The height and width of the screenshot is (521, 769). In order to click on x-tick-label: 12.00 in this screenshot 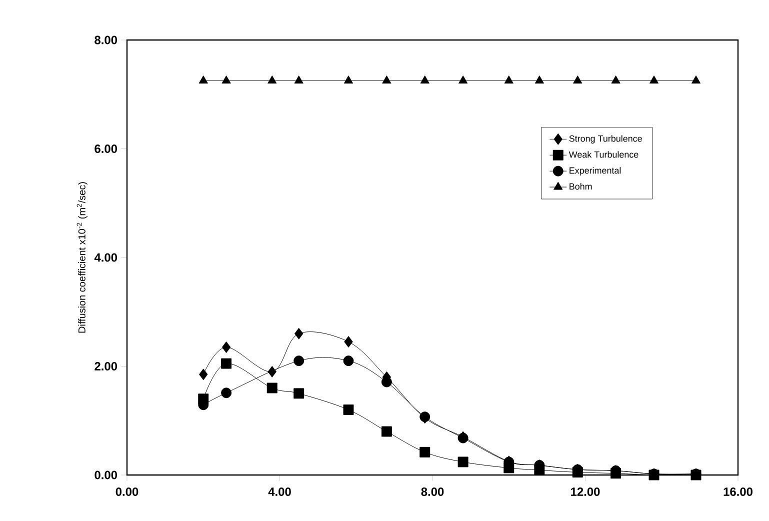, I will do `click(585, 491)`.